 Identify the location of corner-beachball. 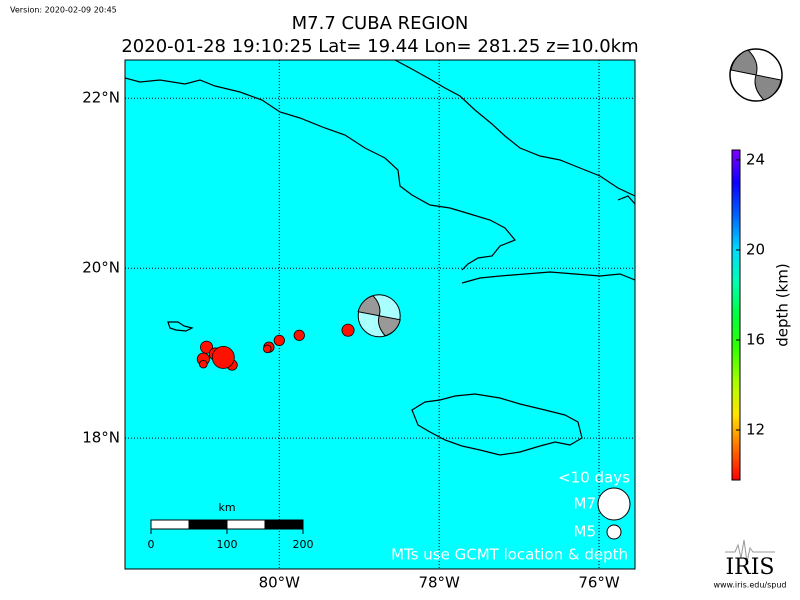
(756, 75).